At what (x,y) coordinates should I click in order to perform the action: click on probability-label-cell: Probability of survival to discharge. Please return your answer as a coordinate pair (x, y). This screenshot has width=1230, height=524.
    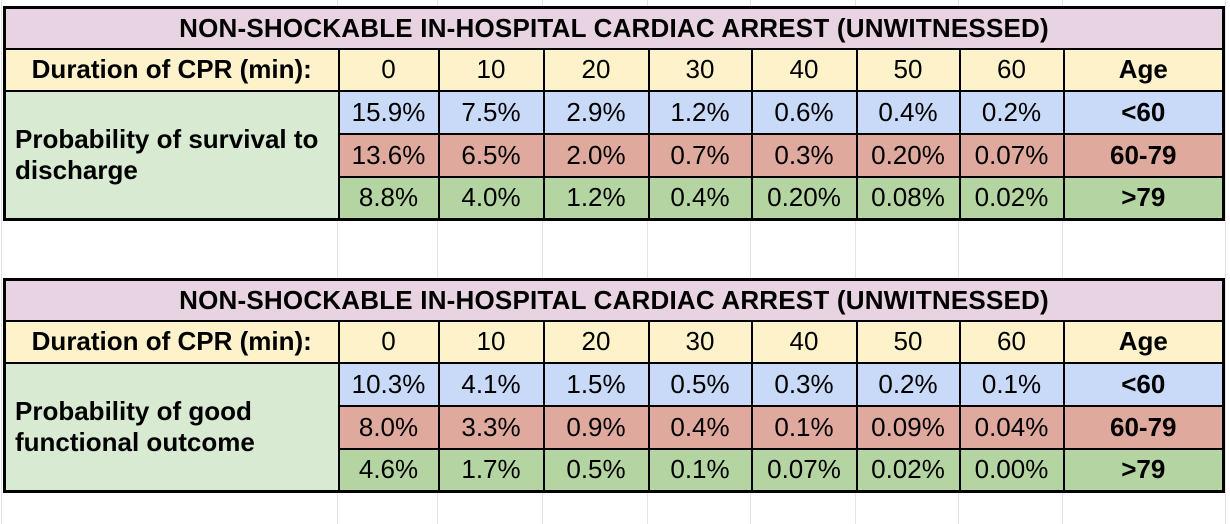
    Looking at the image, I should click on (171, 155).